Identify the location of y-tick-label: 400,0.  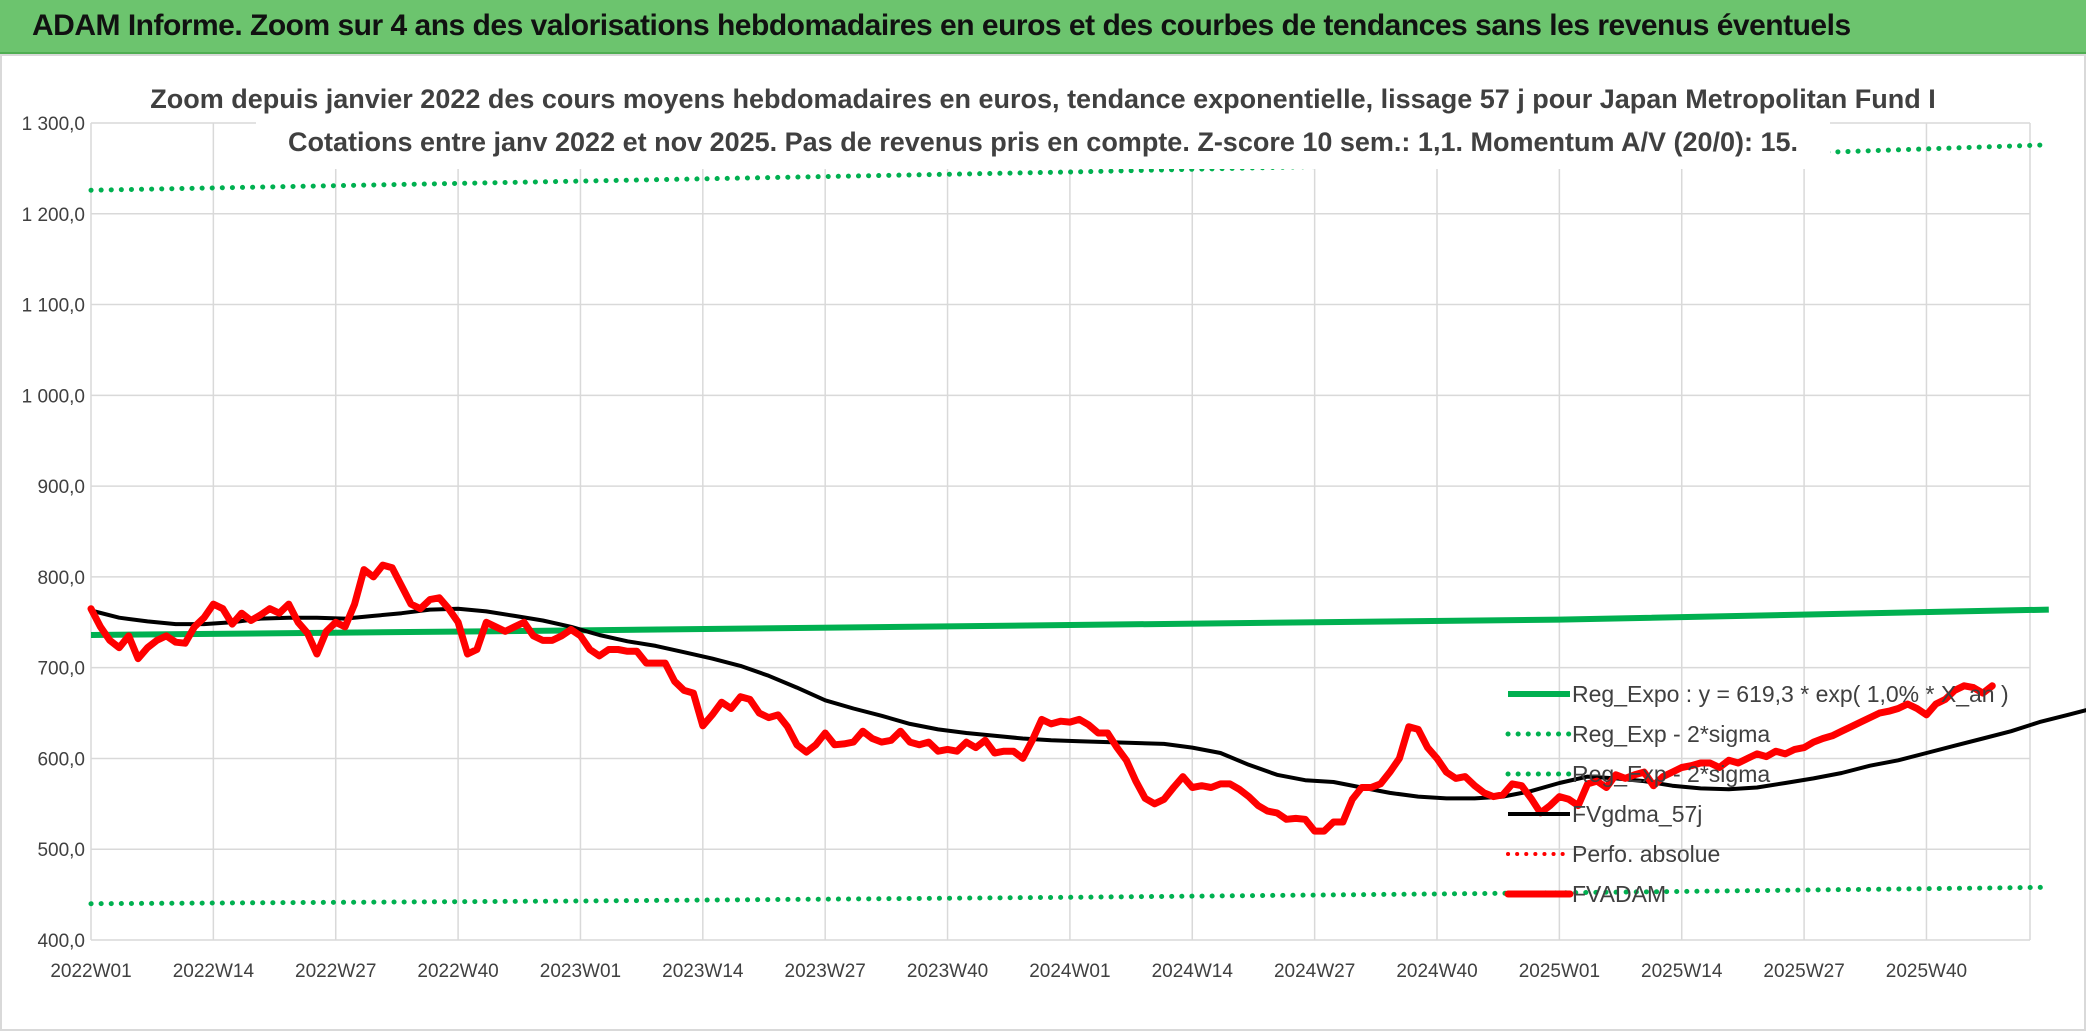
(61, 941).